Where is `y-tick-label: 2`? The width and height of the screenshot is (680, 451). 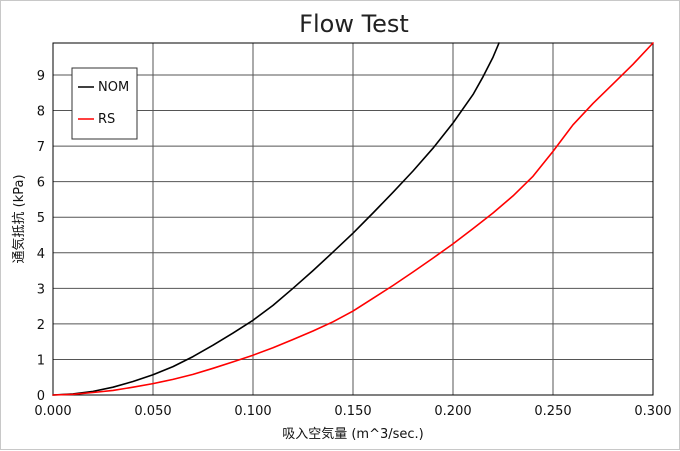
y-tick-label: 2 is located at coordinates (41, 325).